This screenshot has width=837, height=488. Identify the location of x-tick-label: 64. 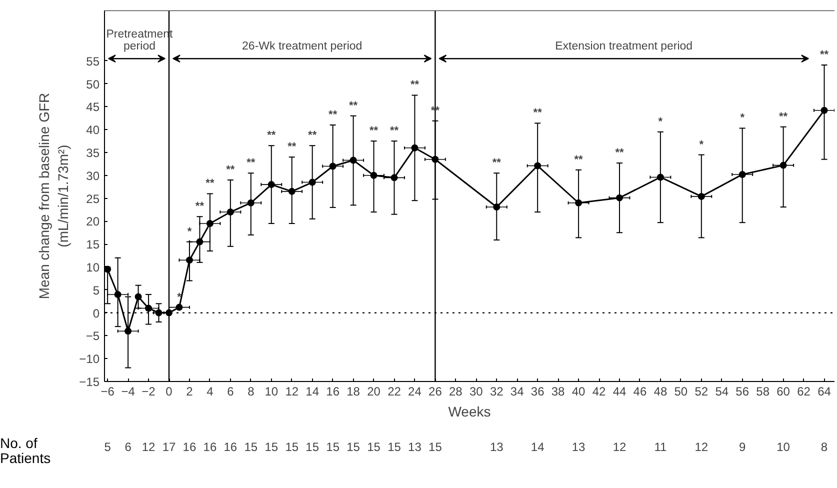
(825, 391).